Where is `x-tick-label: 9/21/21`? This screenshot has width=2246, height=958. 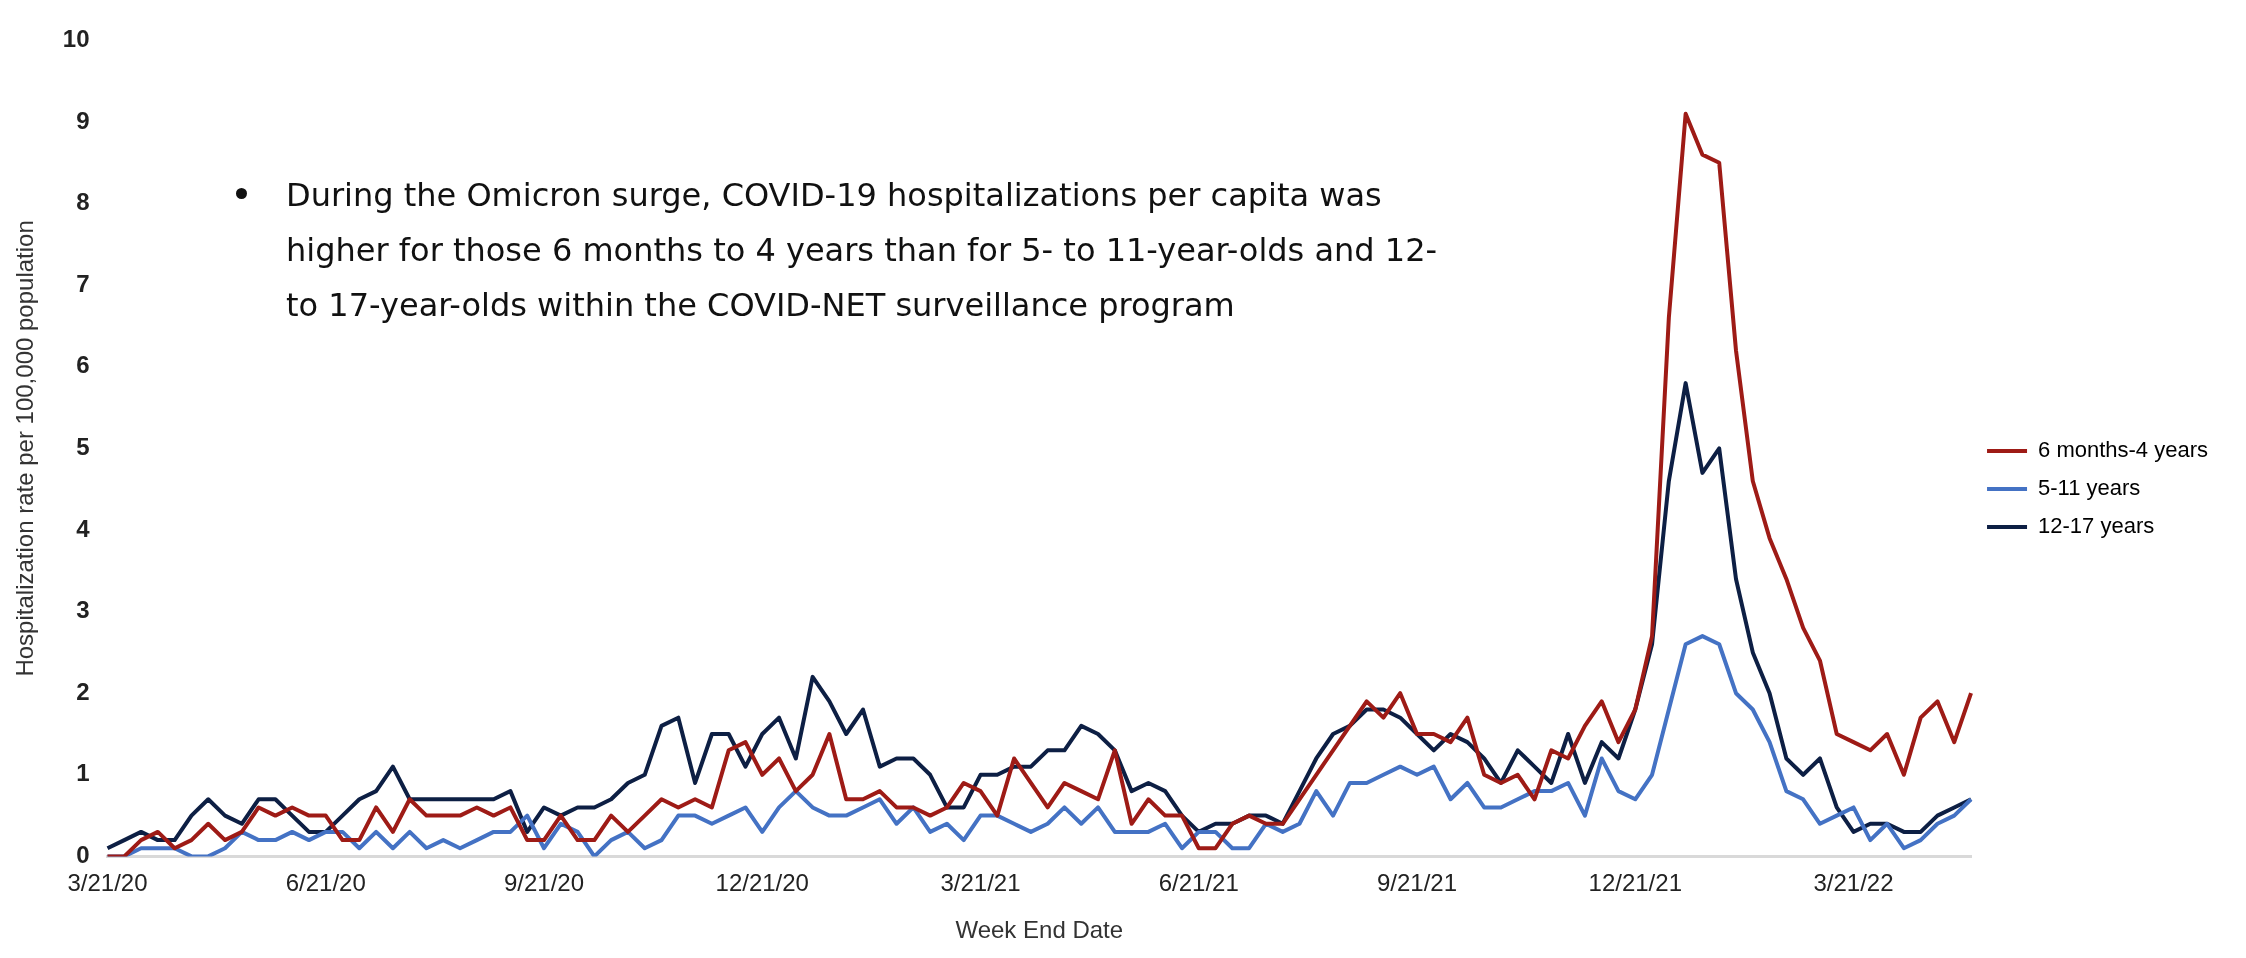 x-tick-label: 9/21/21 is located at coordinates (1417, 883).